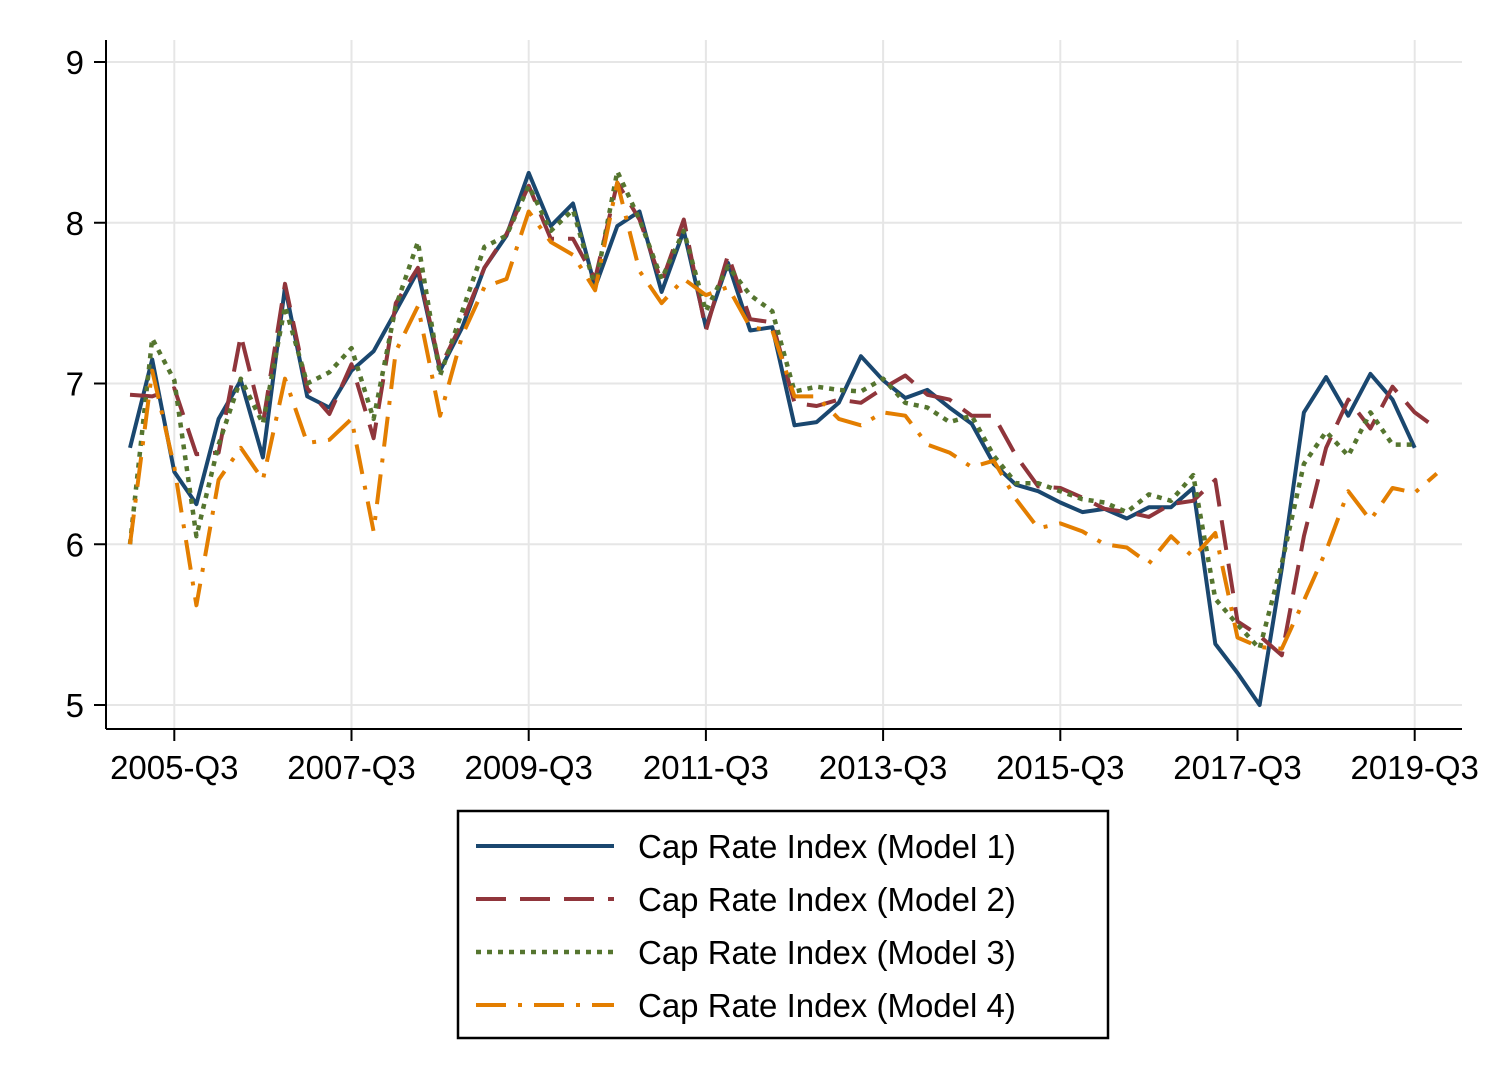 This screenshot has height=1091, width=1500. What do you see at coordinates (75, 705) in the screenshot?
I see `y-tick-label: 5` at bounding box center [75, 705].